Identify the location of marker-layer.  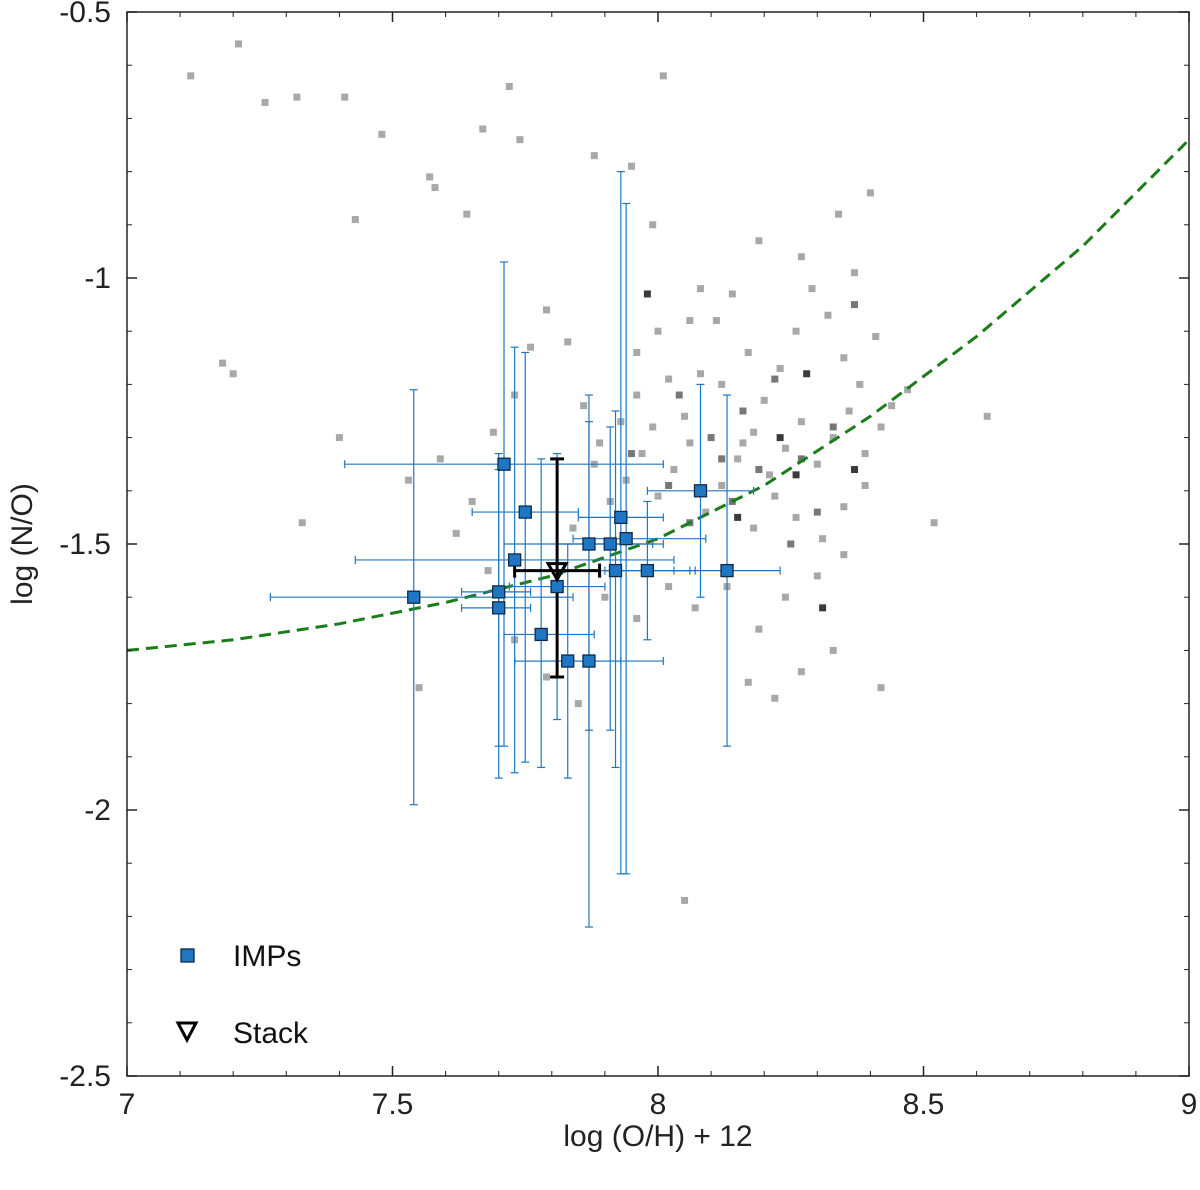
(570, 562).